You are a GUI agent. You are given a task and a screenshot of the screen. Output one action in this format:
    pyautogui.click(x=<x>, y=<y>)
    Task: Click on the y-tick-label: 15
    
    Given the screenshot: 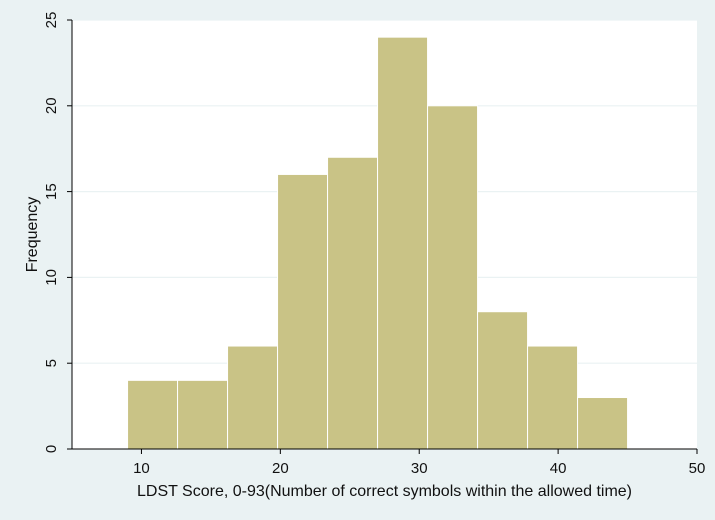 What is the action you would take?
    pyautogui.click(x=51, y=191)
    